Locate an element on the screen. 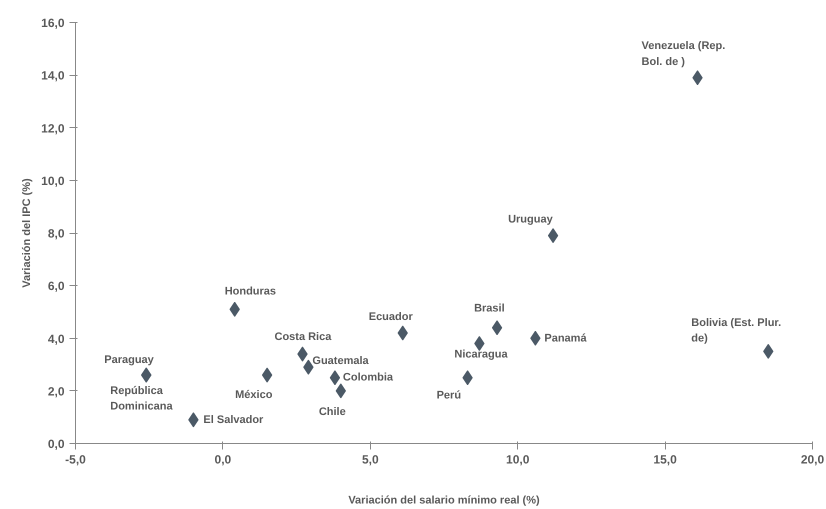  x-tick-label: -5,0 is located at coordinates (75, 459).